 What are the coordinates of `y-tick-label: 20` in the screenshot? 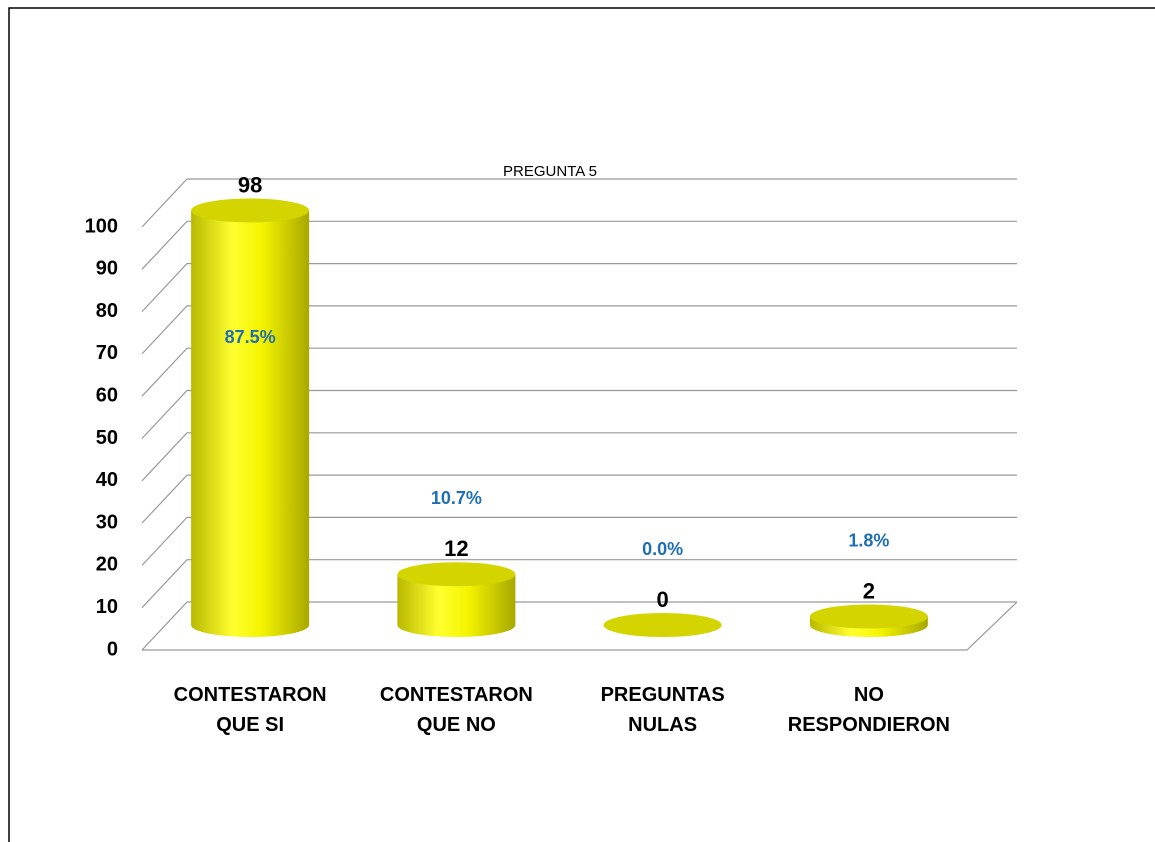 It's located at (107, 565).